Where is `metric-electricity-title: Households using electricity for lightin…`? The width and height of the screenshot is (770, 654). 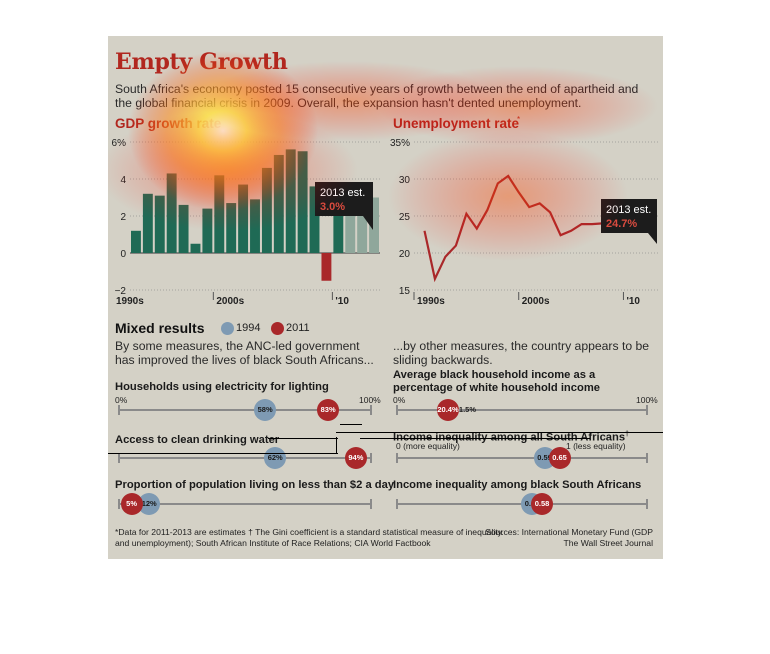 metric-electricity-title: Households using electricity for lightin… is located at coordinates (222, 387).